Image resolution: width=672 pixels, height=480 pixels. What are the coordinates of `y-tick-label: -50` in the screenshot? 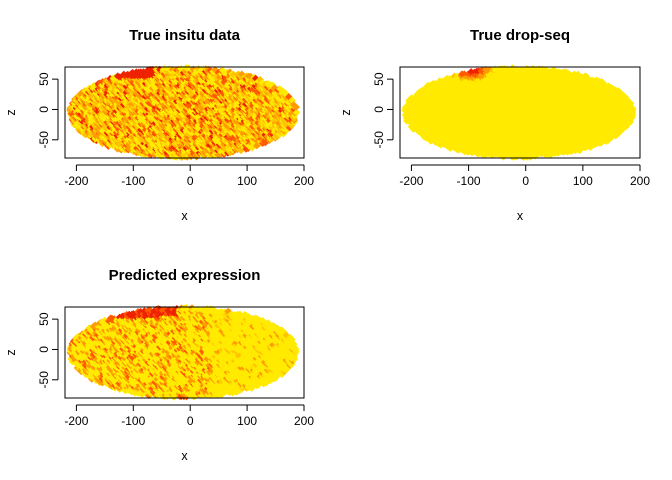 It's located at (44, 140).